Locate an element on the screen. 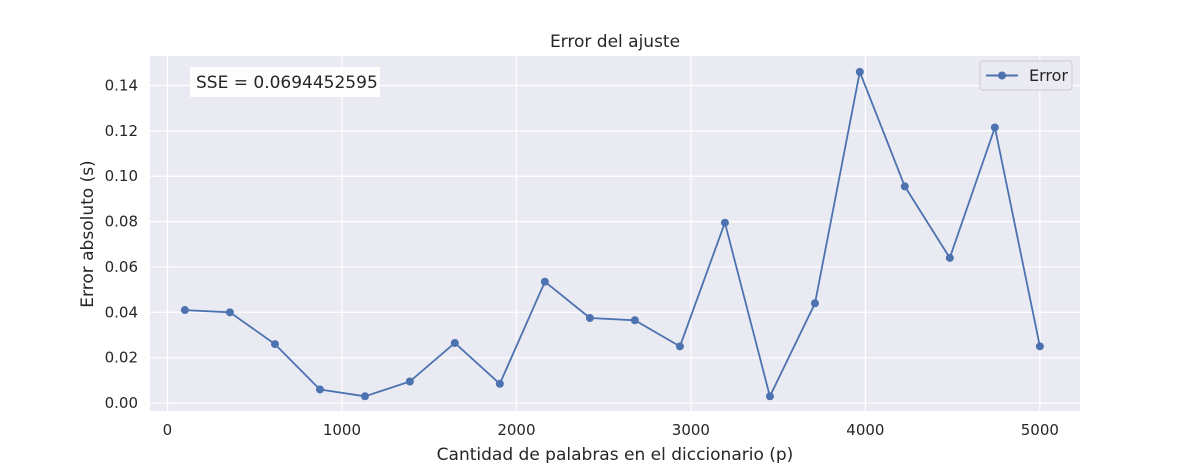 Image resolution: width=1200 pixels, height=463 pixels. annotation-box is located at coordinates (285, 82).